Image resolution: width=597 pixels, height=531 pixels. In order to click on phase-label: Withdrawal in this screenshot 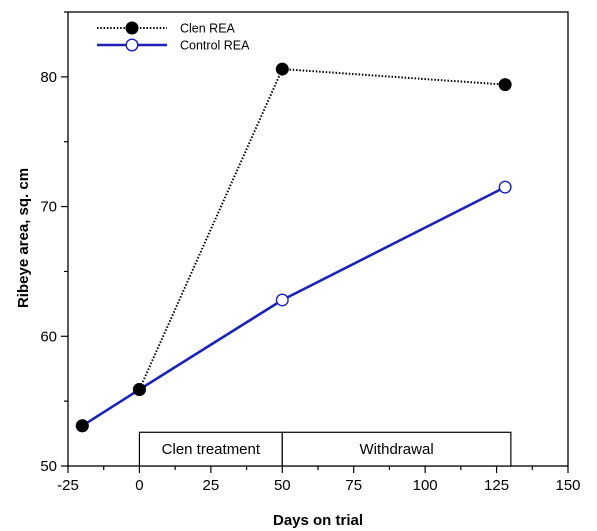, I will do `click(396, 449)`.